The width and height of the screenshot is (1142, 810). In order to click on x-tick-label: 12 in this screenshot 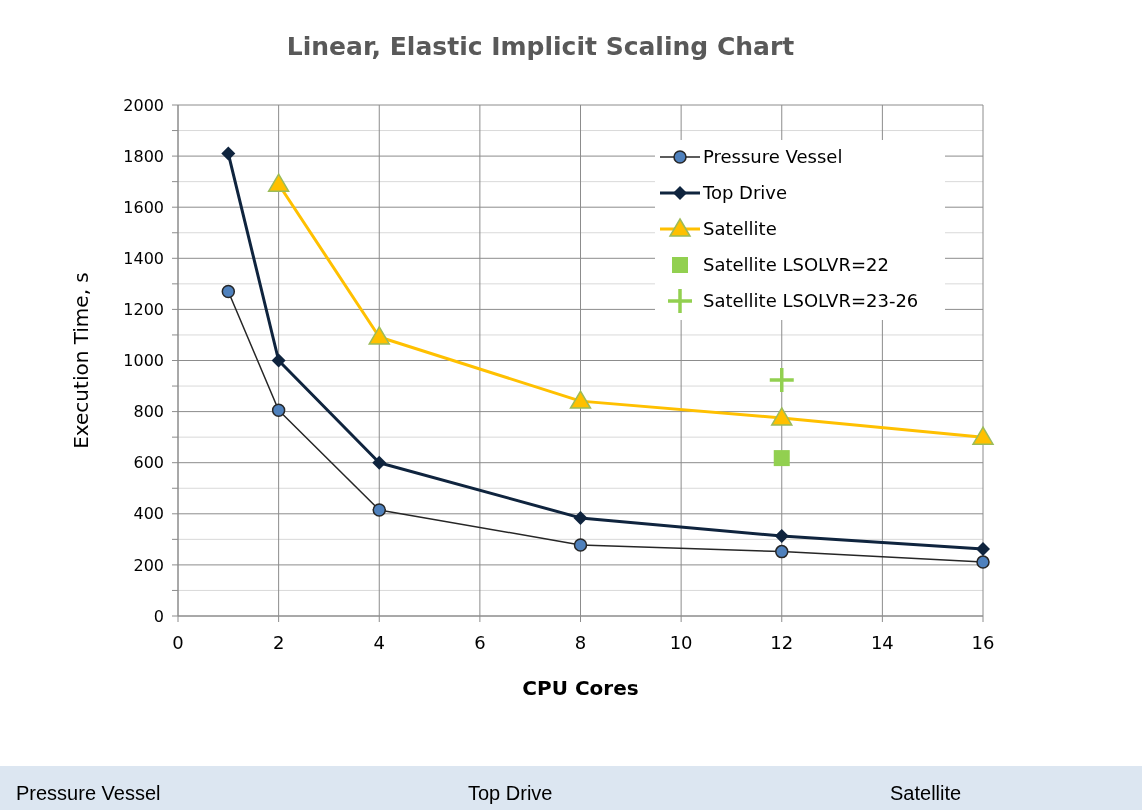, I will do `click(782, 642)`.